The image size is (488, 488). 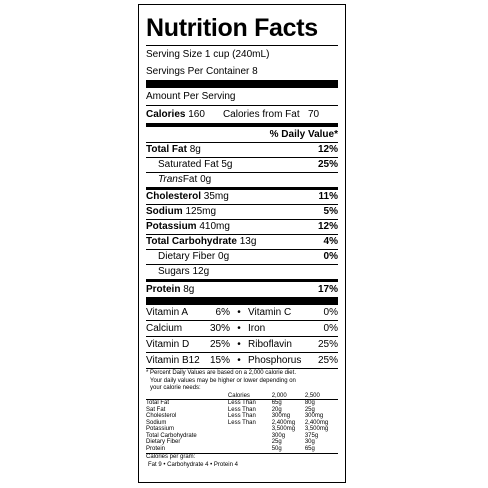 What do you see at coordinates (312, 395) in the screenshot?
I see `table-header-cell: 2,500` at bounding box center [312, 395].